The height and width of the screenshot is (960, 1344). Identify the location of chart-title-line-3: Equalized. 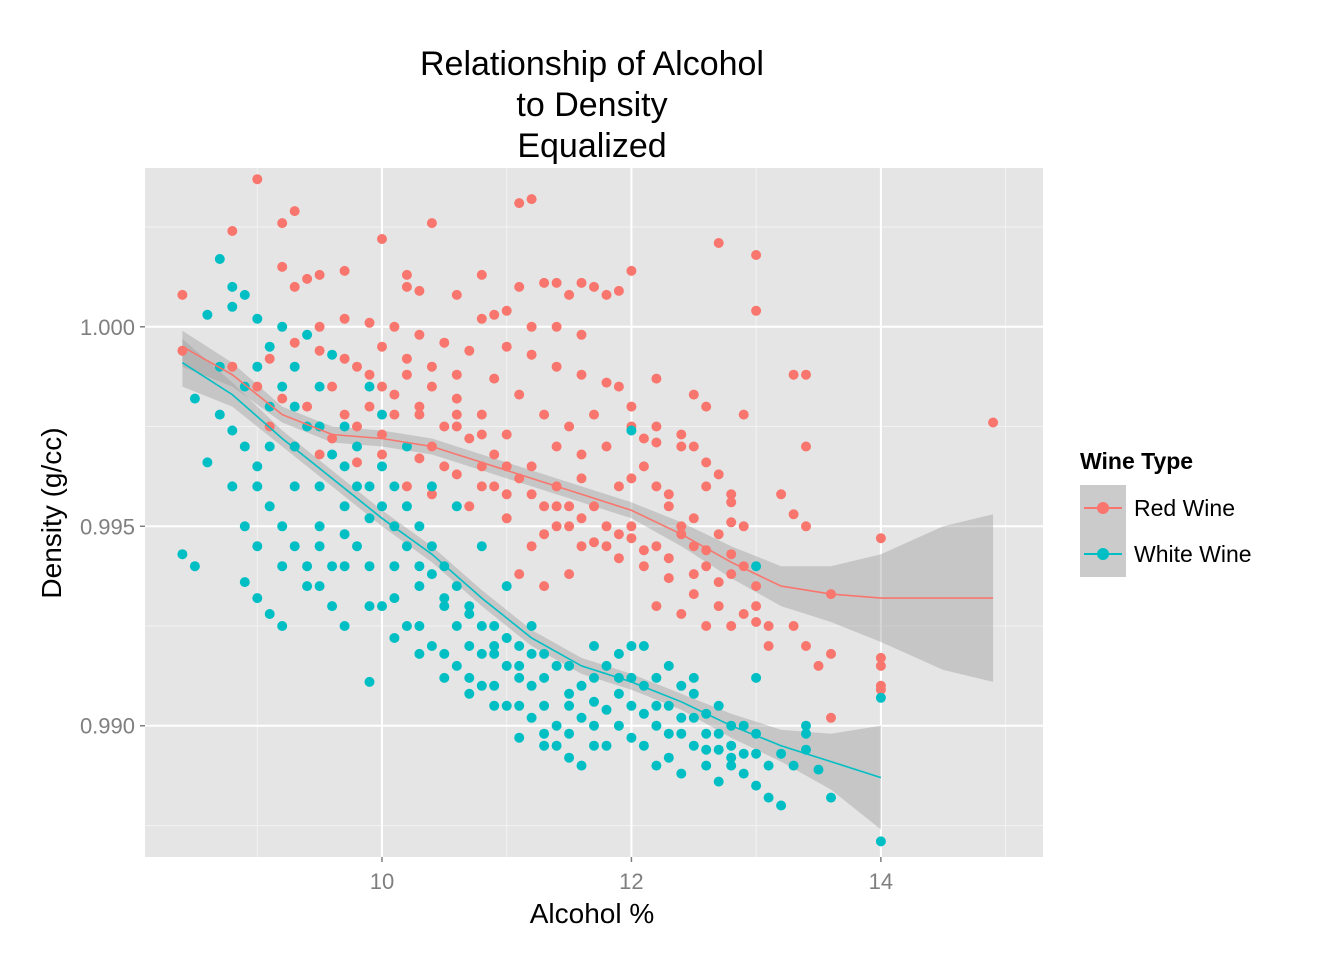
(592, 146).